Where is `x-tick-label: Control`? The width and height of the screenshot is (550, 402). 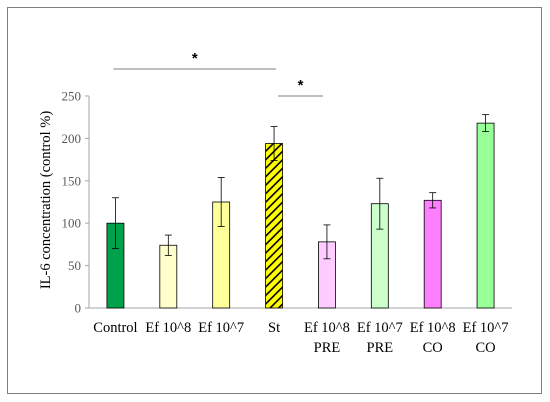 x-tick-label: Control is located at coordinates (115, 328).